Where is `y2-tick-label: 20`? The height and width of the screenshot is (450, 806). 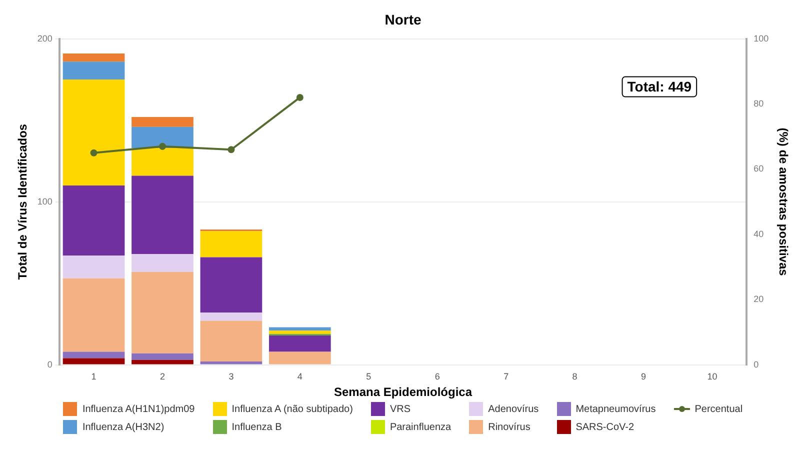
y2-tick-label: 20 is located at coordinates (759, 299).